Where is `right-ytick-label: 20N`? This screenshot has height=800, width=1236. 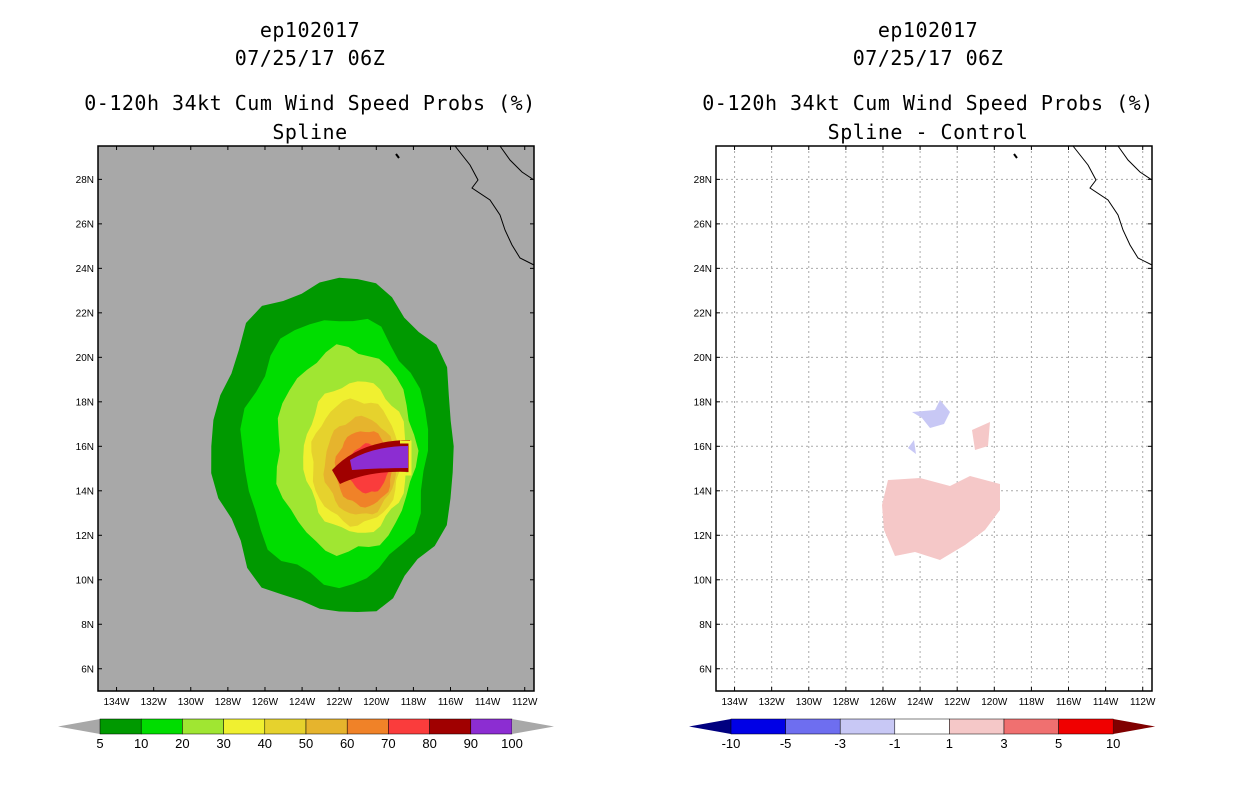
right-ytick-label: 20N is located at coordinates (703, 358).